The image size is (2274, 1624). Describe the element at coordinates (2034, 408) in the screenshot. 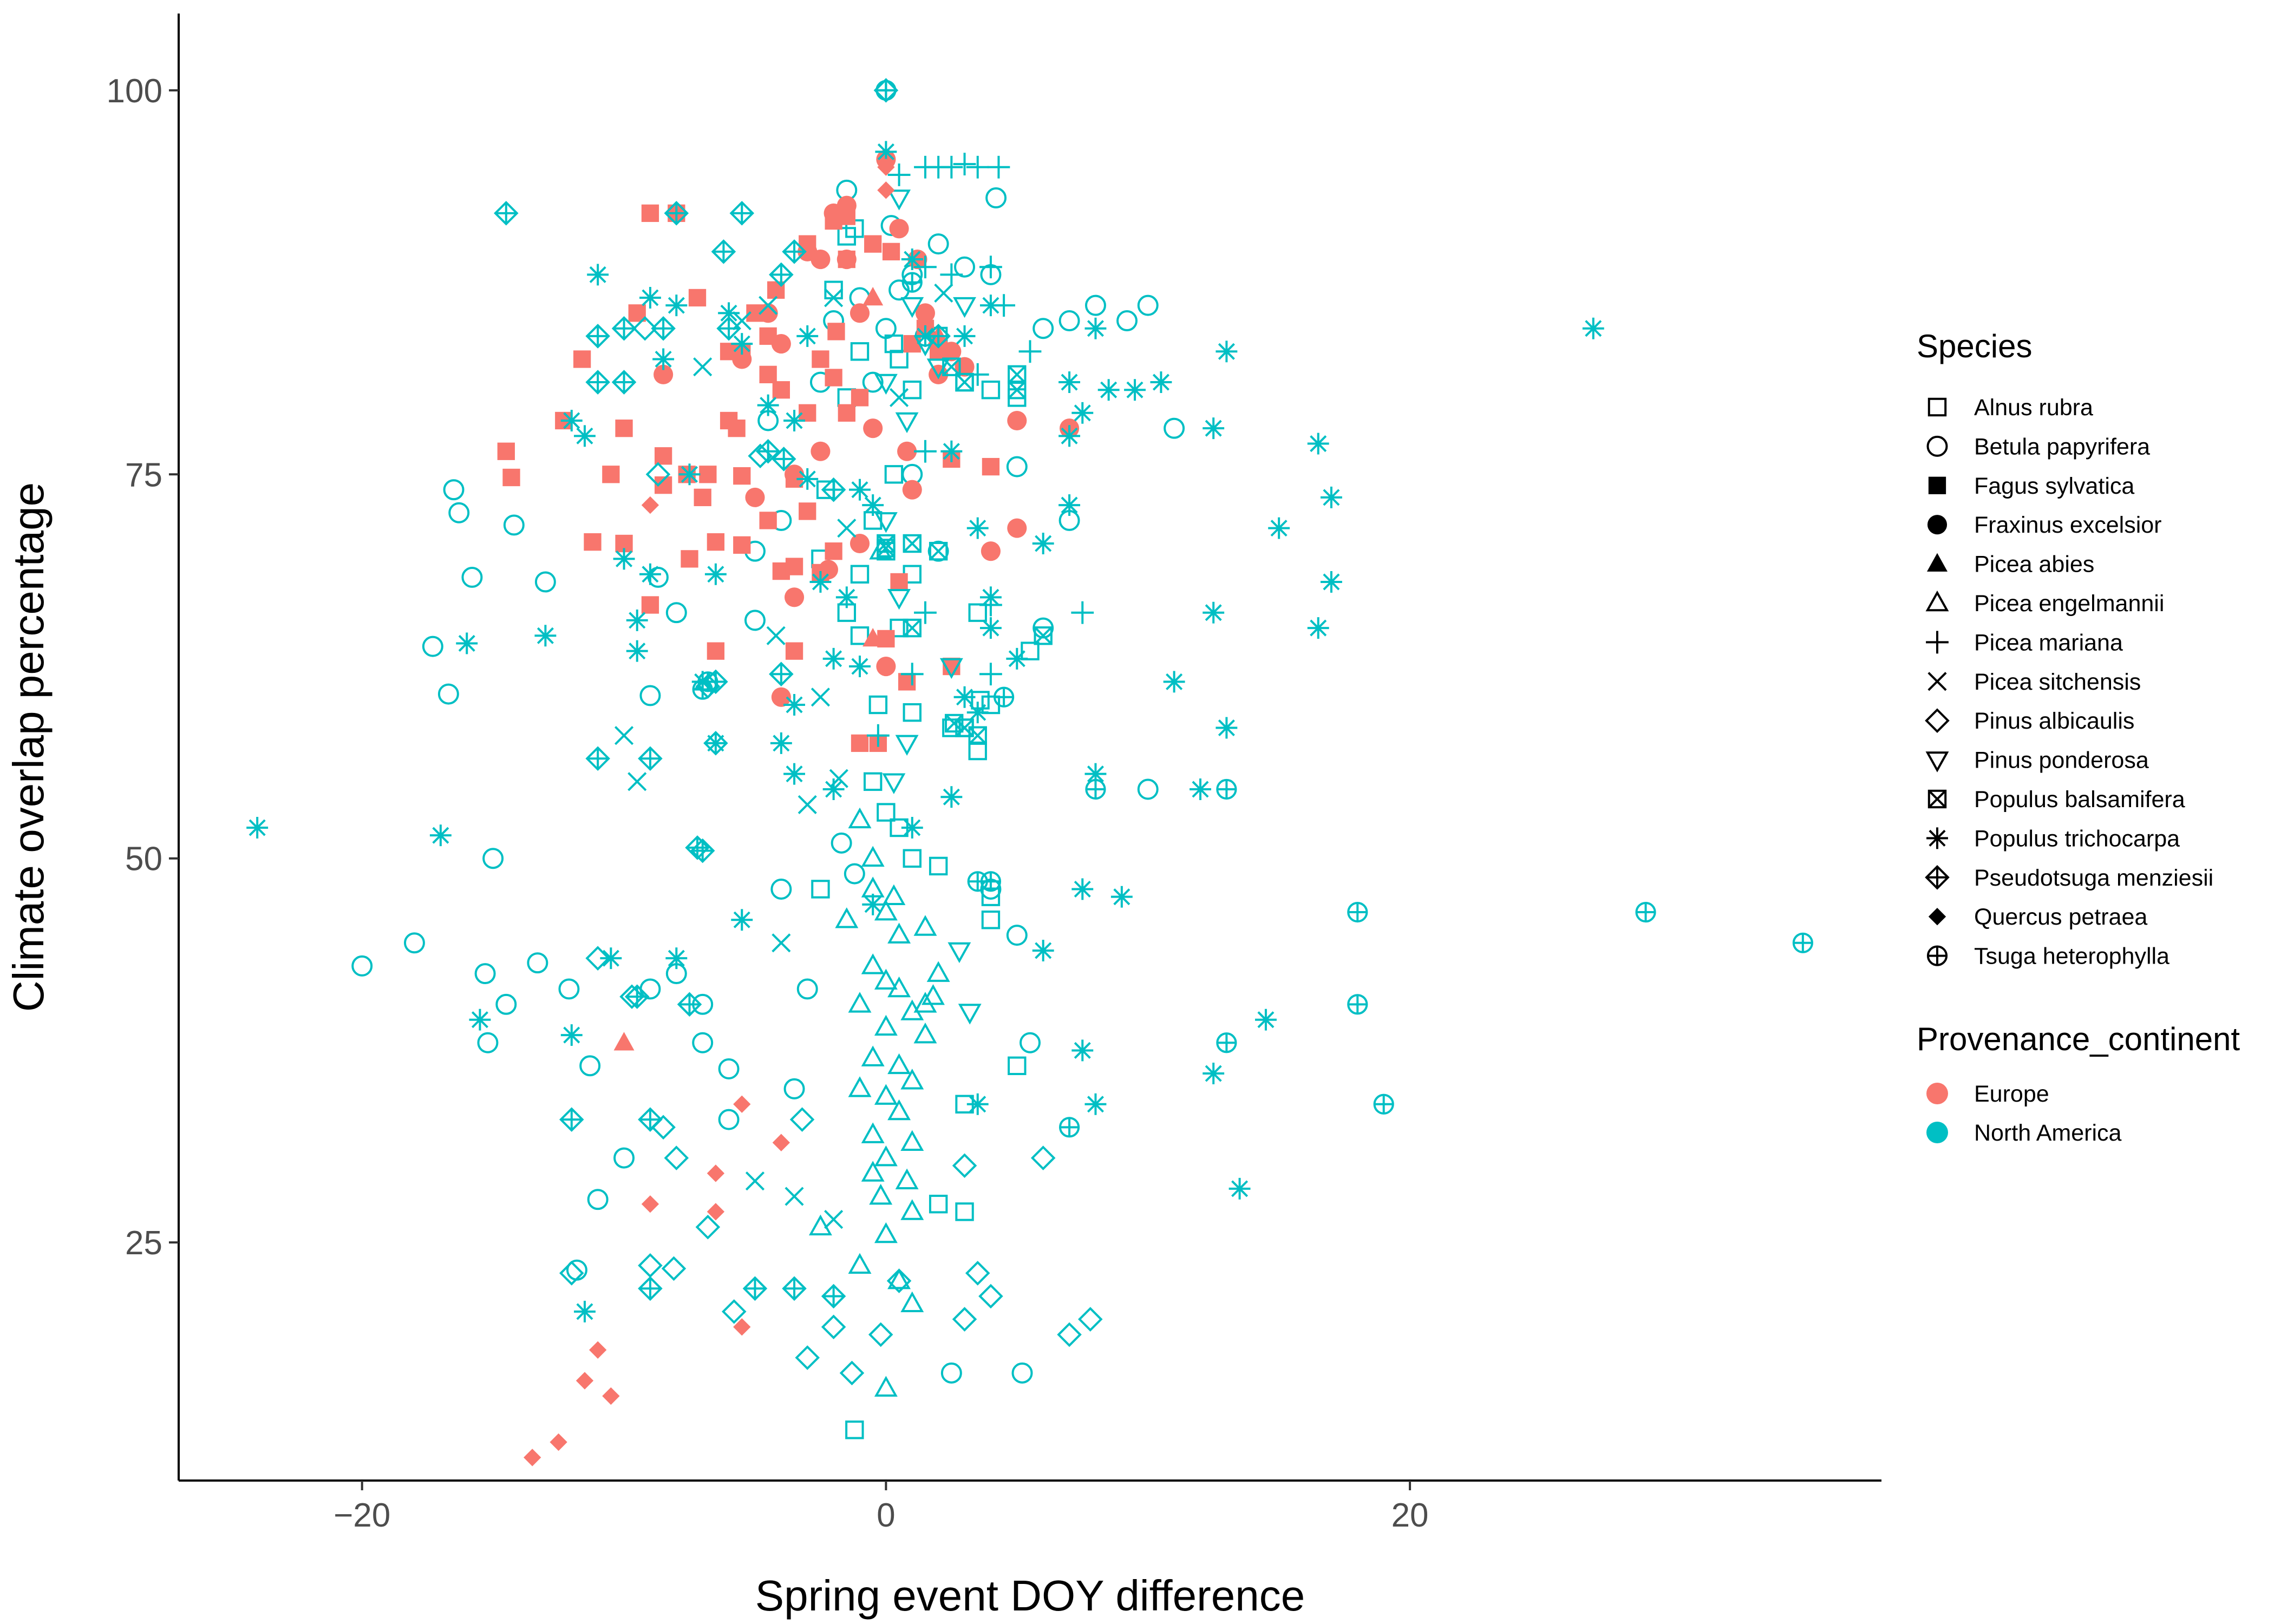

I see `legend-label: Alnus rubra` at that location.